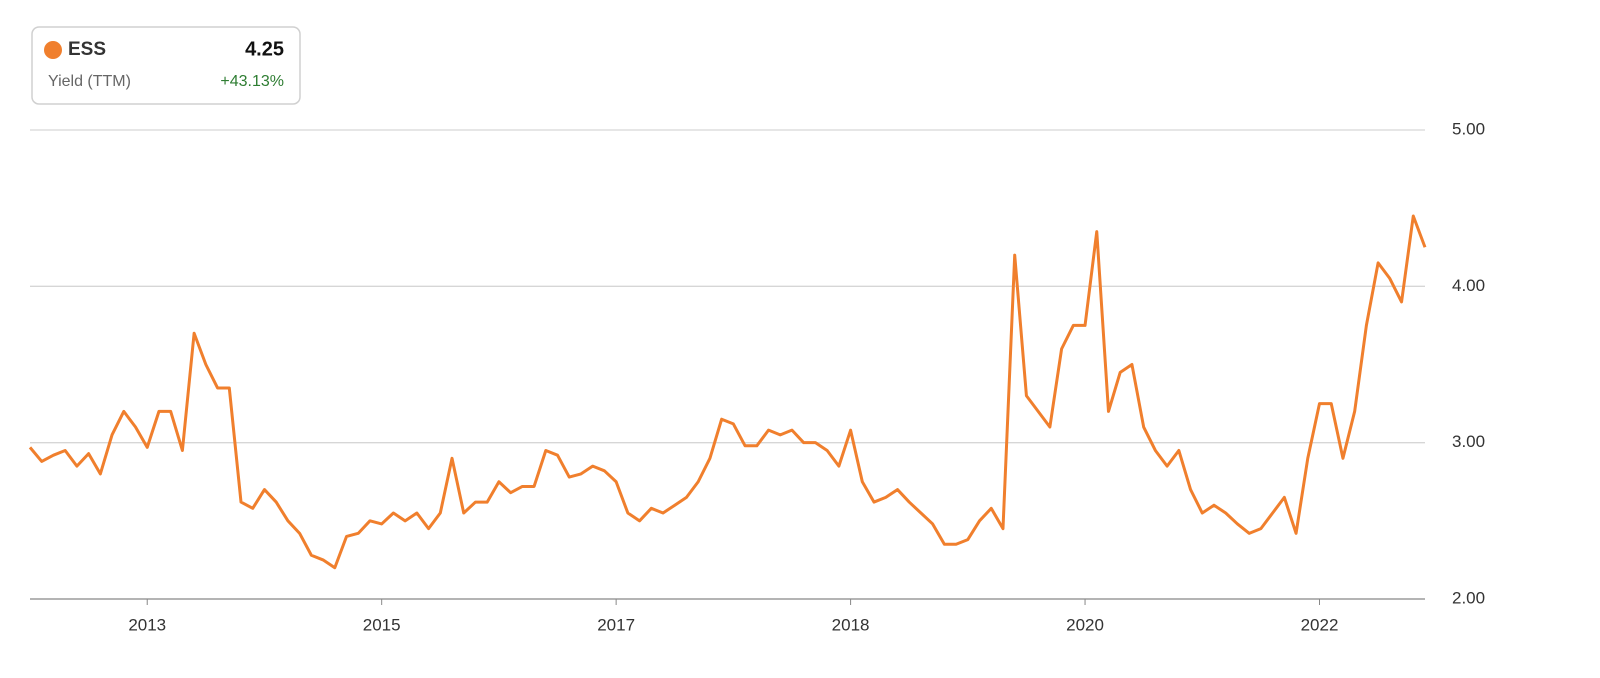 The width and height of the screenshot is (1600, 678). What do you see at coordinates (252, 81) in the screenshot?
I see `change-label: +43.13%` at bounding box center [252, 81].